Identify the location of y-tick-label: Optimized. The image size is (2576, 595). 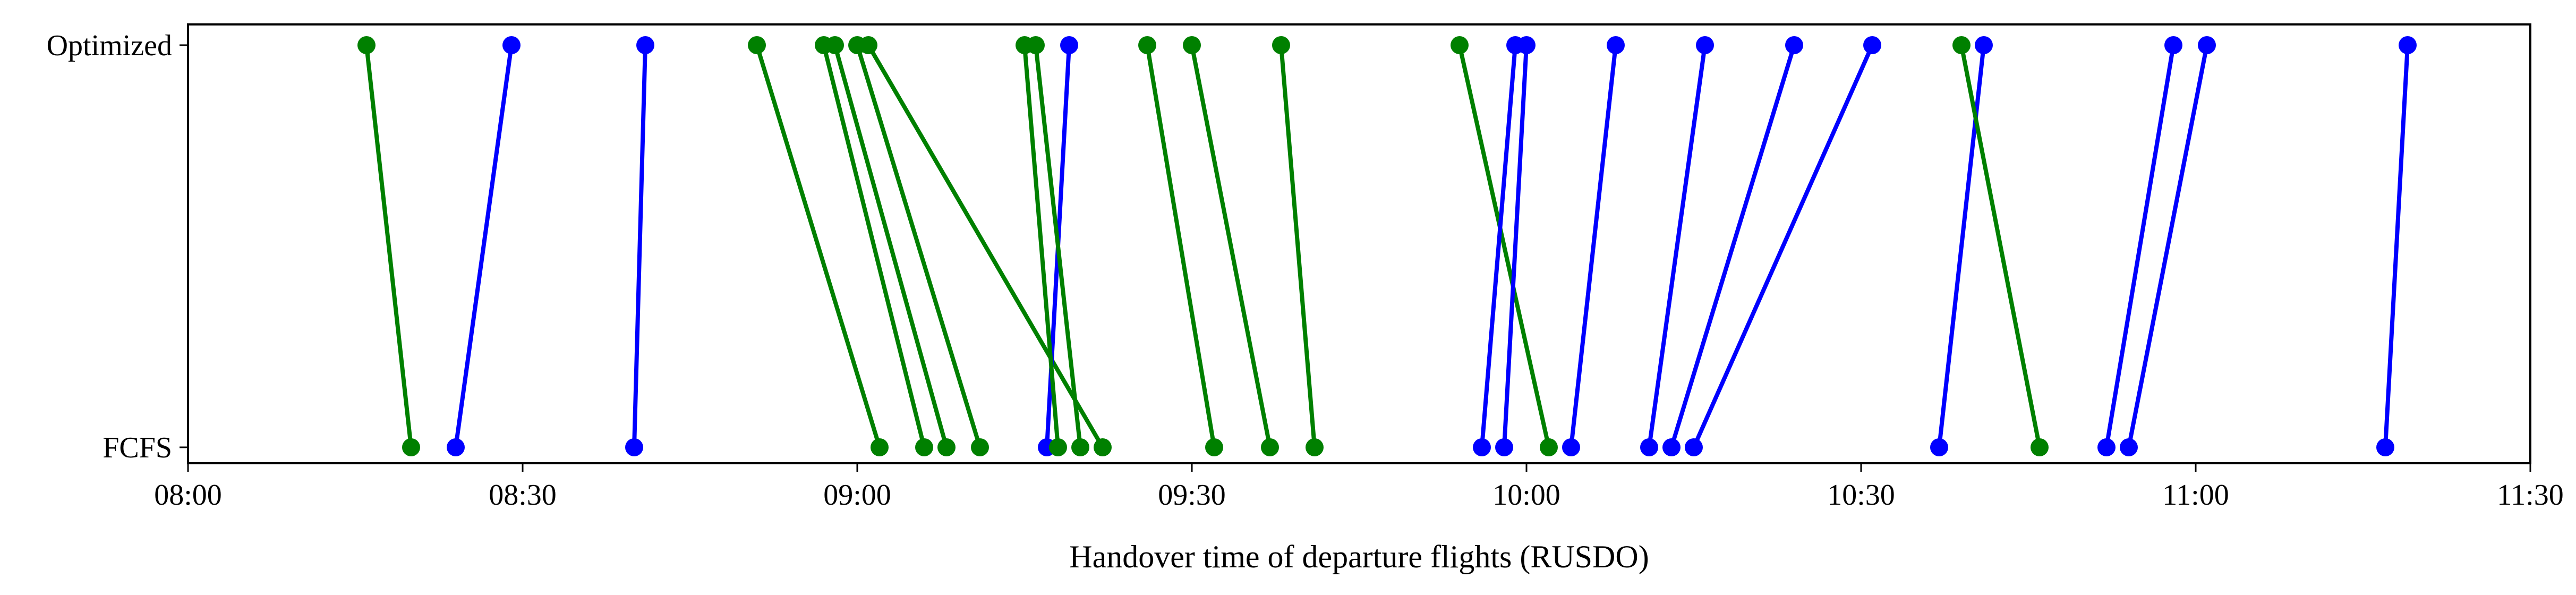
(110, 45).